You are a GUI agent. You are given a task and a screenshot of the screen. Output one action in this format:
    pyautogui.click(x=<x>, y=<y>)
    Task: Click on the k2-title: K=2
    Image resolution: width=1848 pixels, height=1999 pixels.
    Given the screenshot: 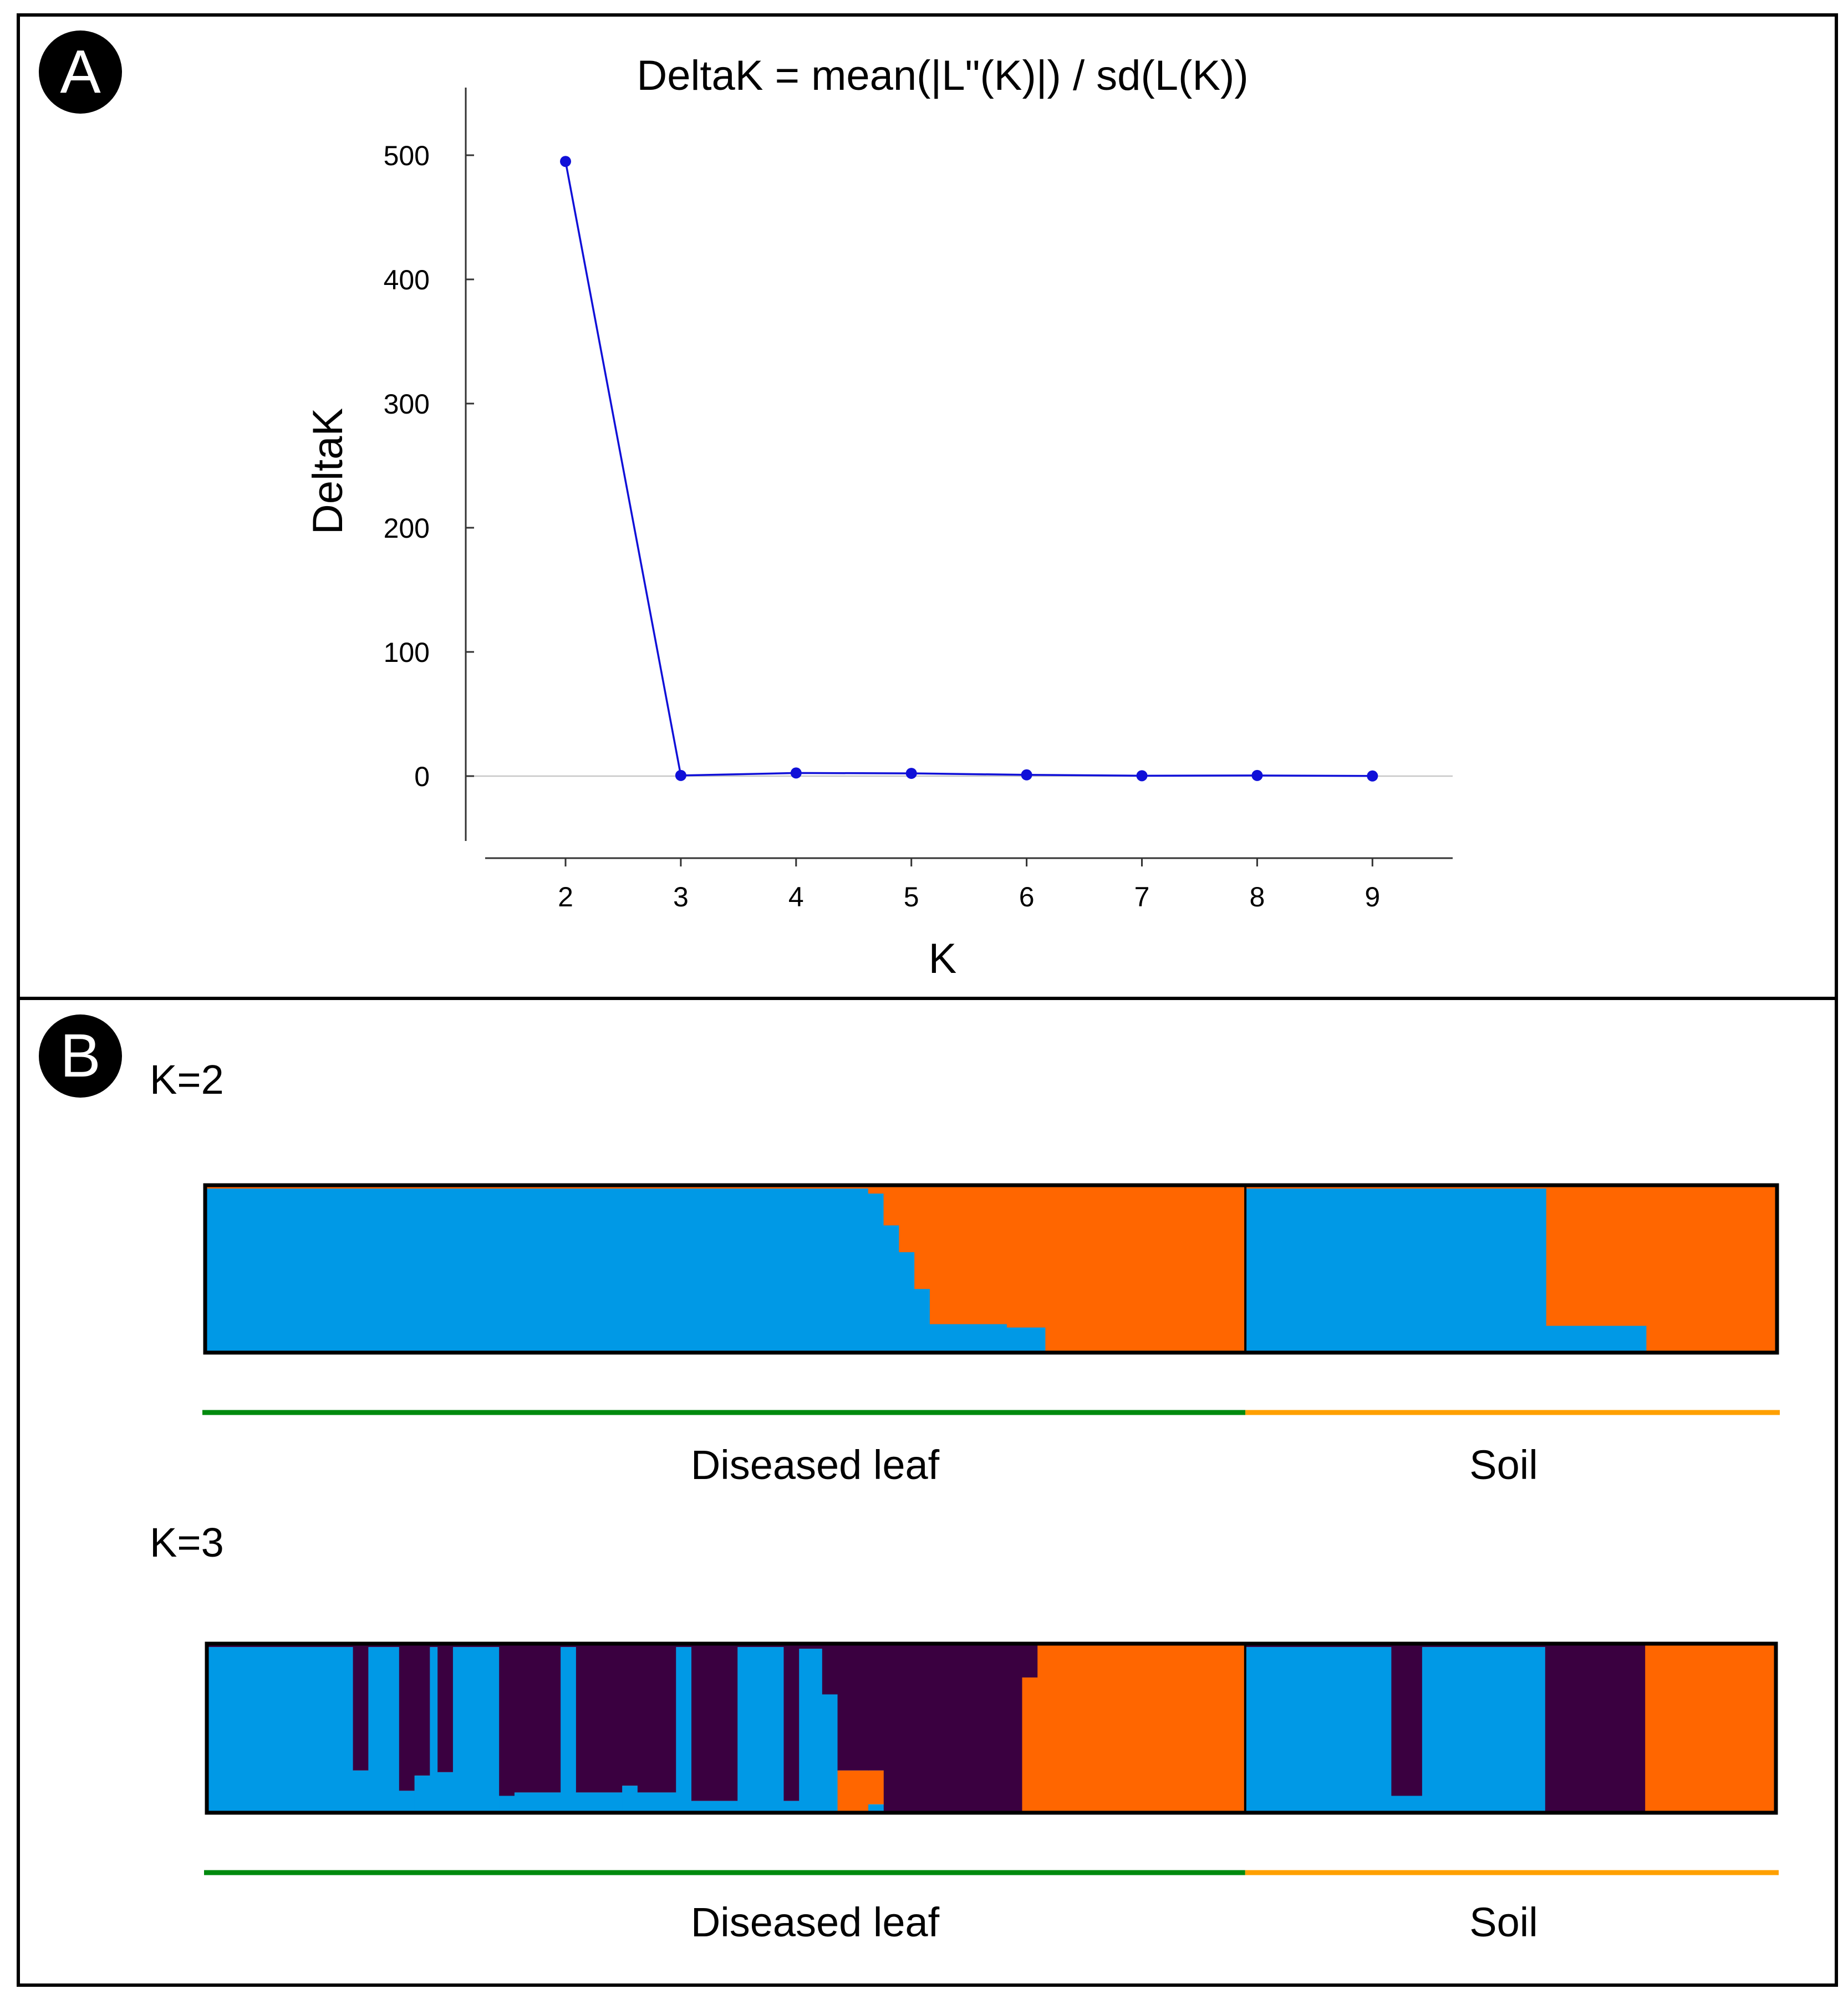 What is the action you would take?
    pyautogui.click(x=187, y=1080)
    